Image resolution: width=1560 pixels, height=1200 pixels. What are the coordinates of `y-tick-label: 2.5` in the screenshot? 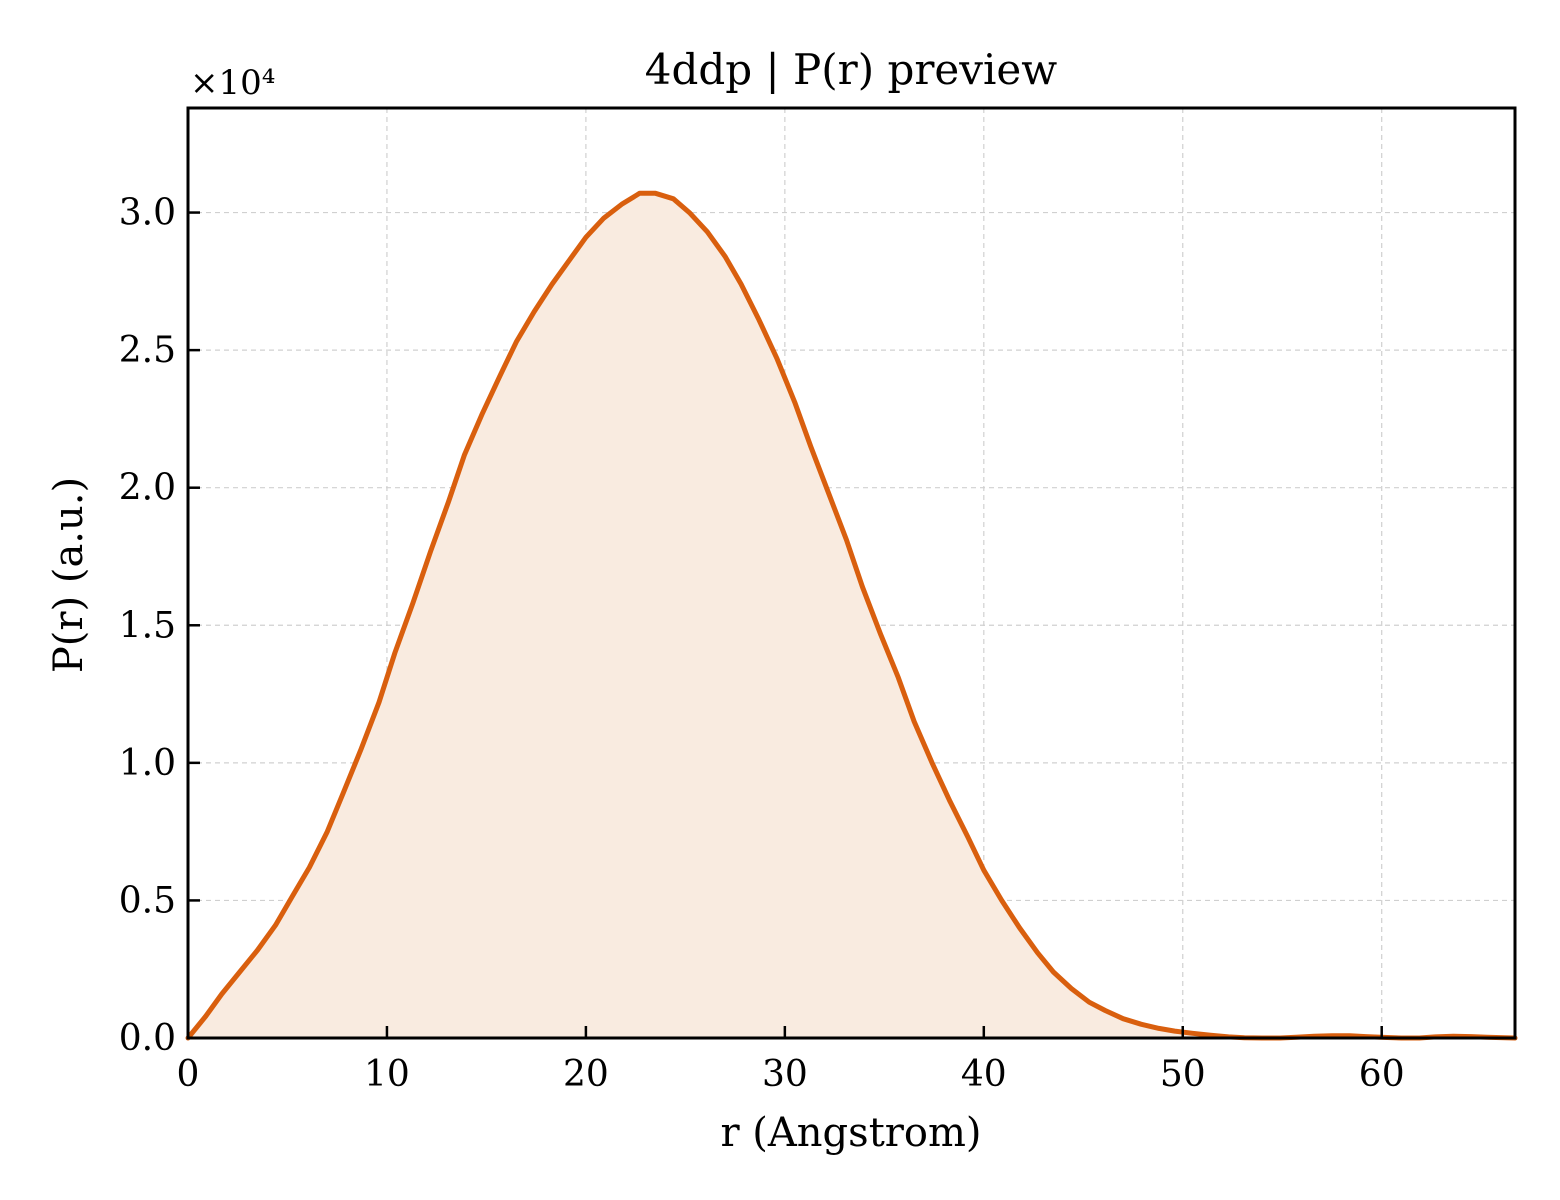 It's located at (147, 350).